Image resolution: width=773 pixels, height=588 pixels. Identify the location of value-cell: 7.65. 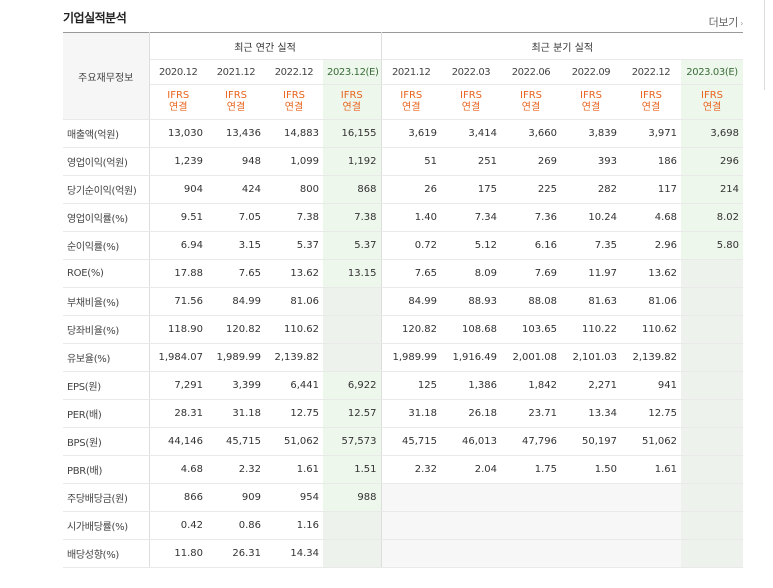
(236, 273).